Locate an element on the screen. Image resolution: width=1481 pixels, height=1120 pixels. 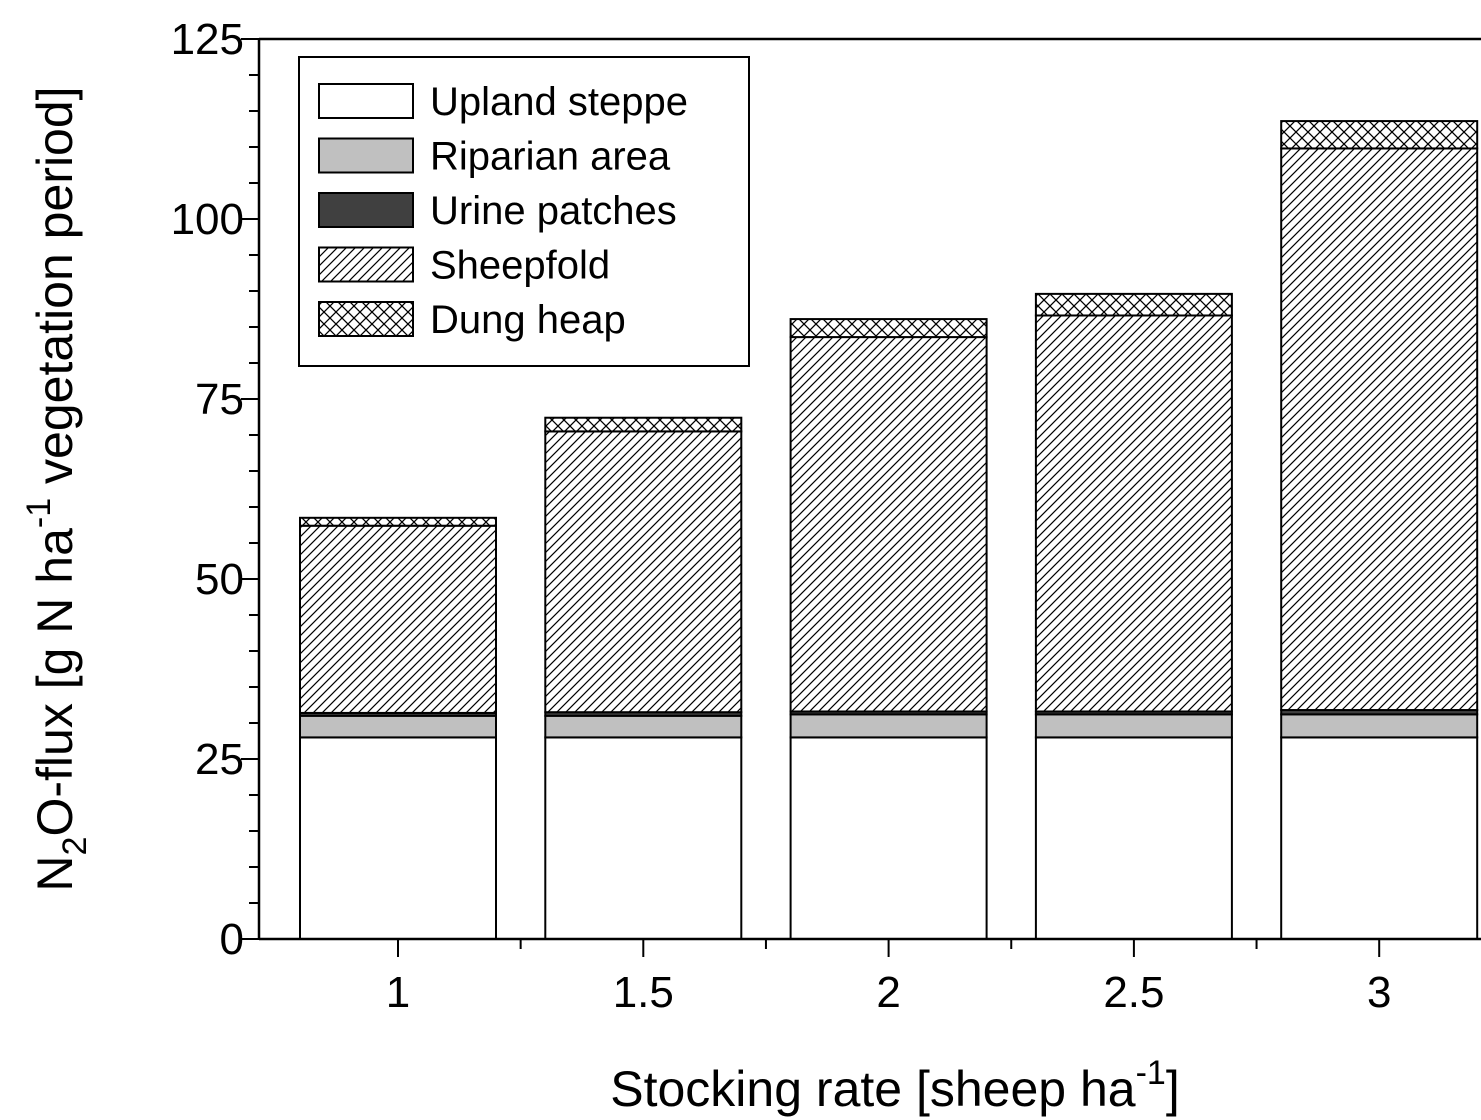
x-tick-label: 1.5 is located at coordinates (643, 992).